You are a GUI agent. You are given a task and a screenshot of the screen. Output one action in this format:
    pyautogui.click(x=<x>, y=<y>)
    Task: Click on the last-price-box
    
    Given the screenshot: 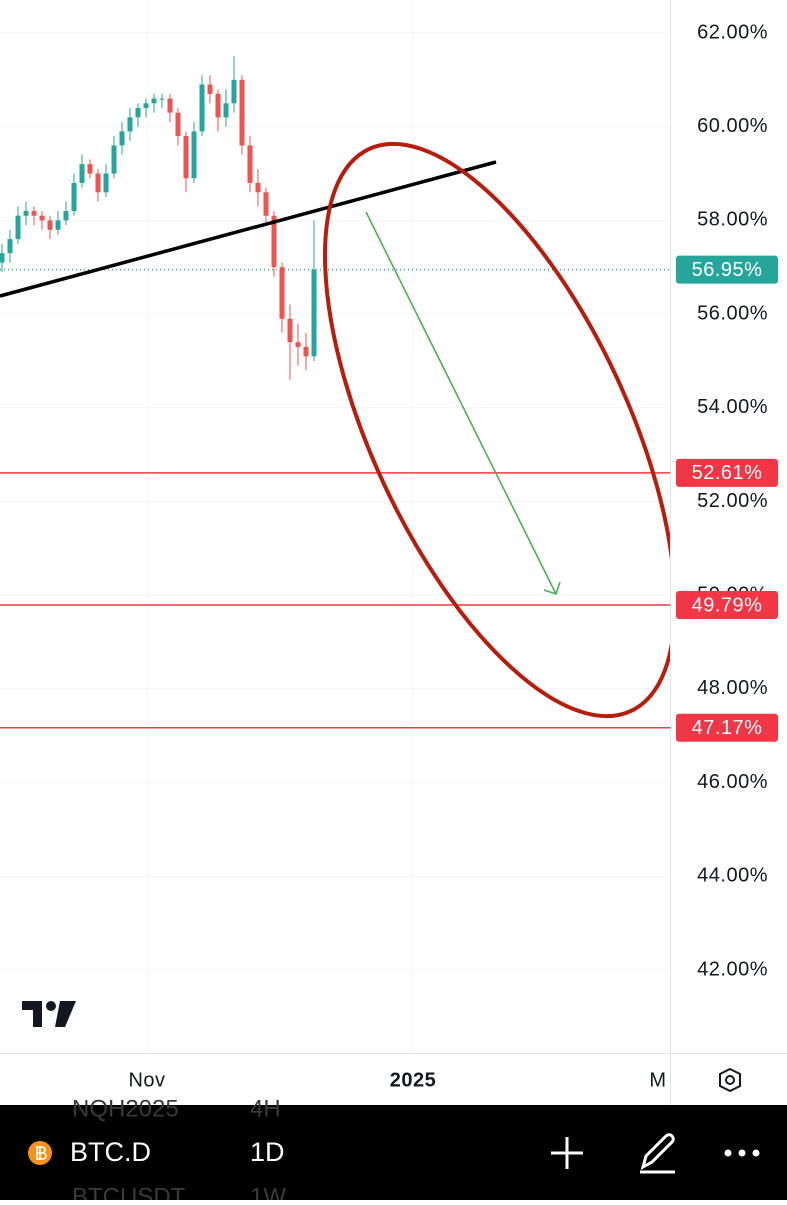 What is the action you would take?
    pyautogui.click(x=727, y=269)
    